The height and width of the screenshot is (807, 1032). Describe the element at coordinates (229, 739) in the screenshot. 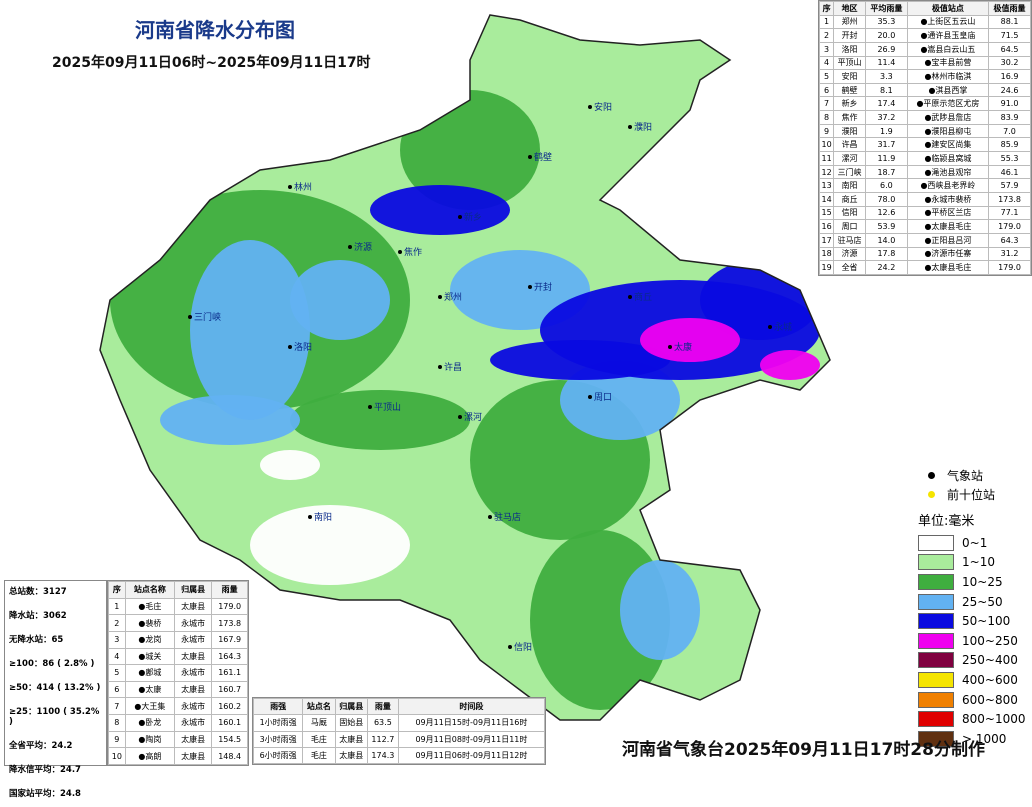

I see `cell: 154.5` at that location.